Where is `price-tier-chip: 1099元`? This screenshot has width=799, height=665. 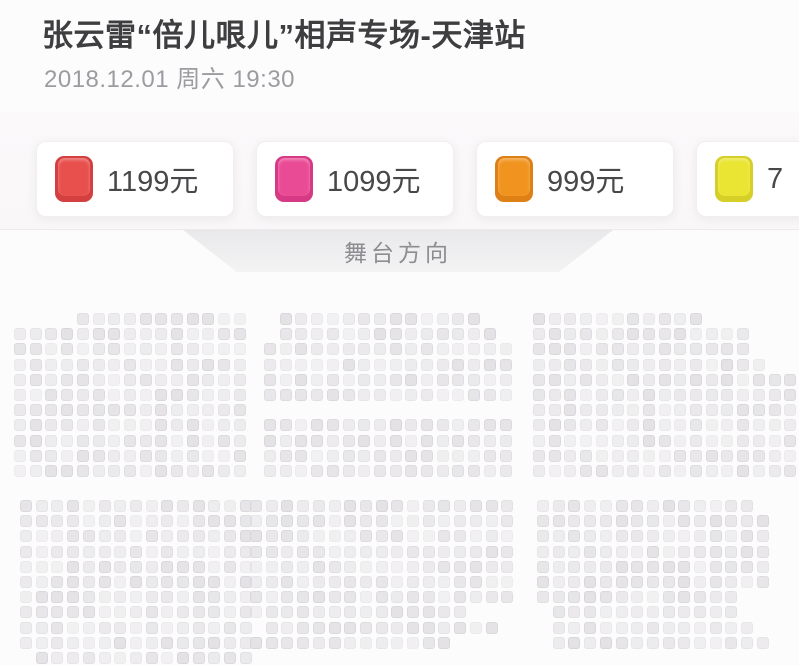
price-tier-chip: 1099元 is located at coordinates (355, 179).